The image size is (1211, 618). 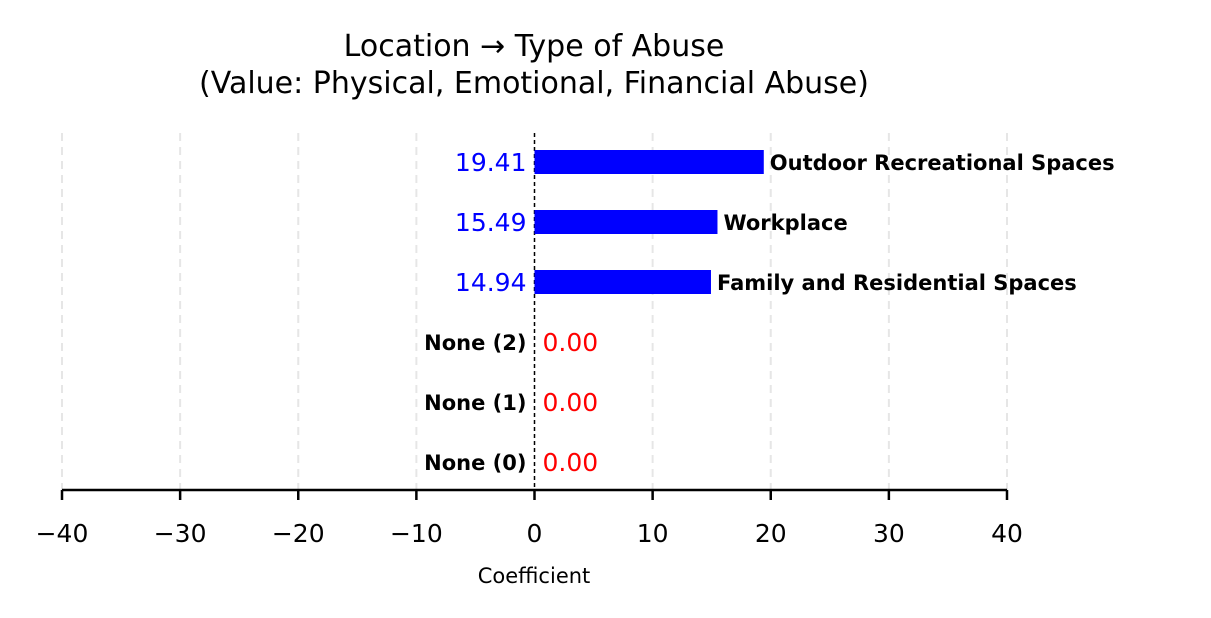 What do you see at coordinates (897, 283) in the screenshot?
I see `category-label: Family and Residential Spaces` at bounding box center [897, 283].